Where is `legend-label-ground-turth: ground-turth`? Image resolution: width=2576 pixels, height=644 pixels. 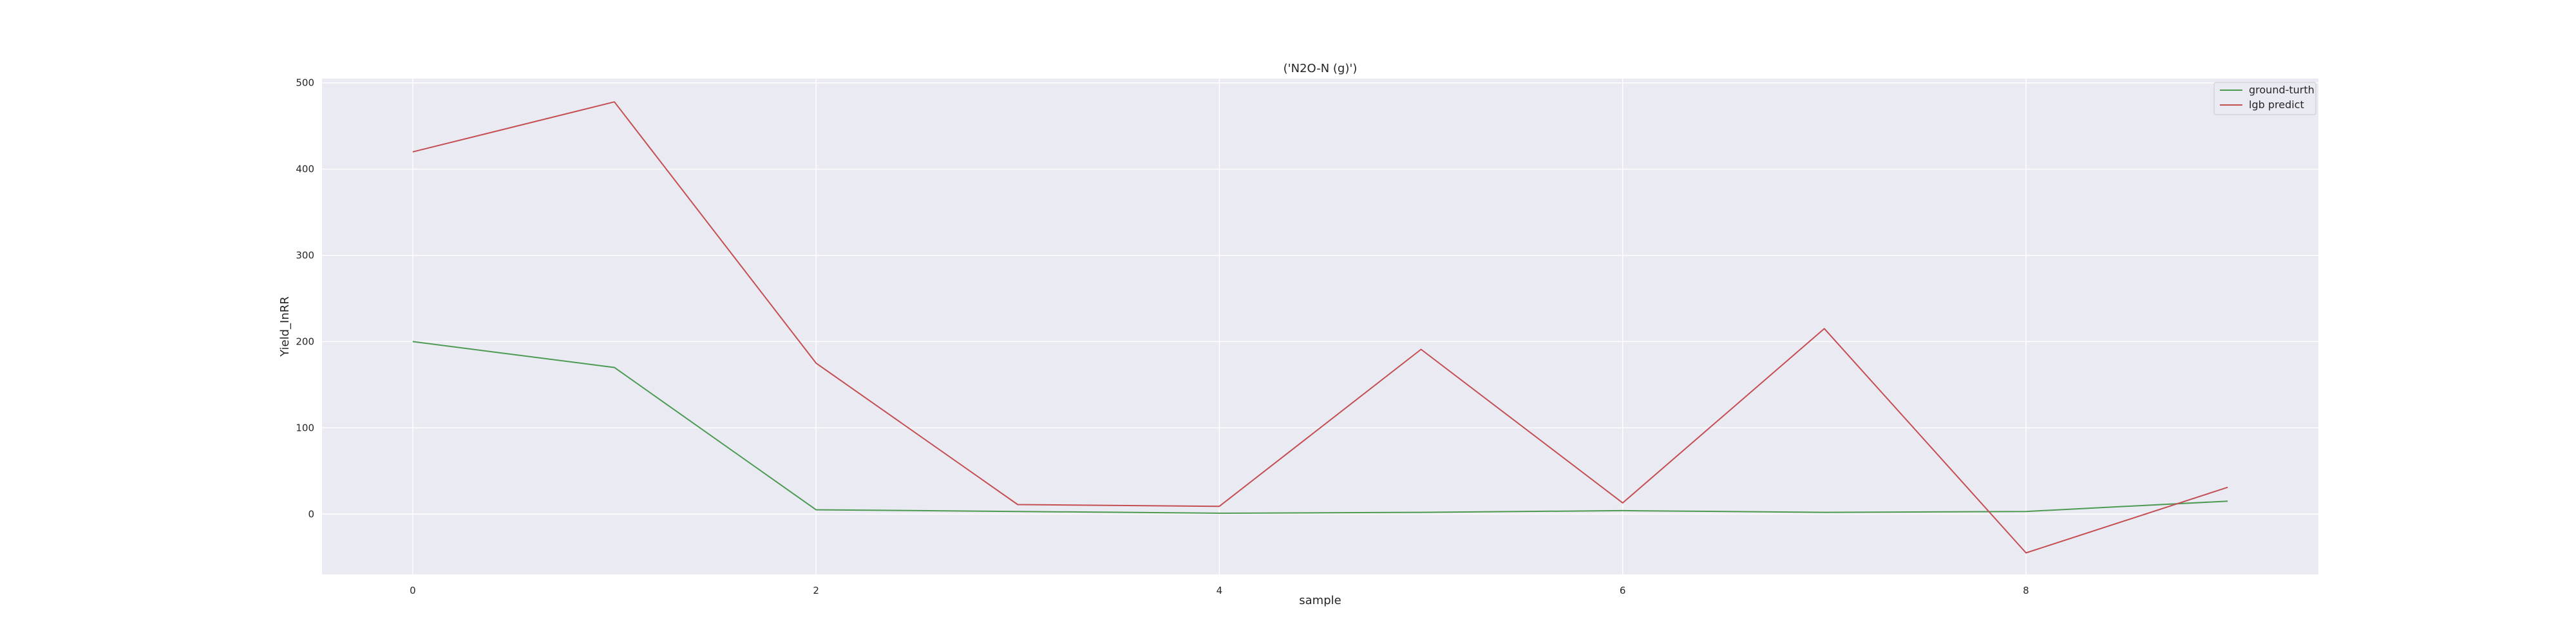
legend-label-ground-turth: ground-turth is located at coordinates (2282, 90).